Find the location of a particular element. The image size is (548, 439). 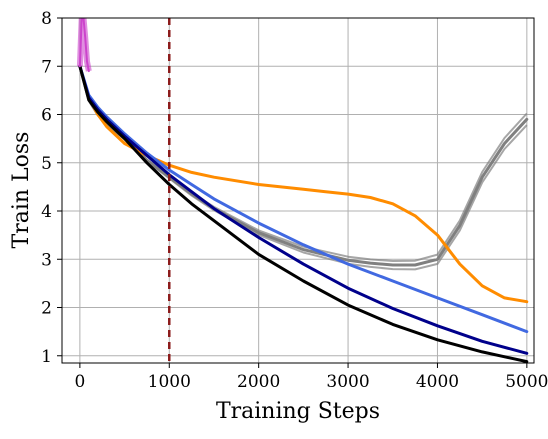

y-tick-label: 6 is located at coordinates (46, 116).